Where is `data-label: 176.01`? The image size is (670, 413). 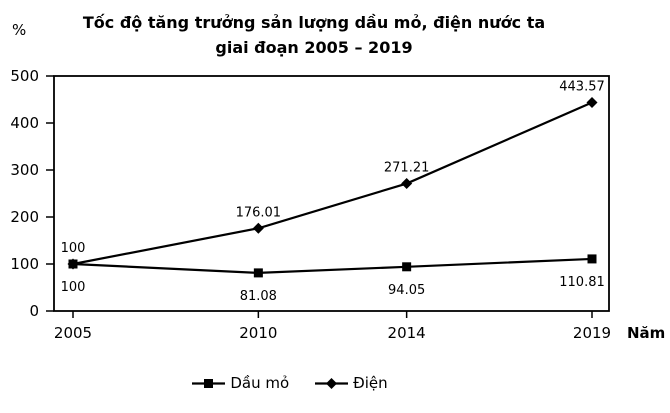
data-label: 176.01 is located at coordinates (259, 212).